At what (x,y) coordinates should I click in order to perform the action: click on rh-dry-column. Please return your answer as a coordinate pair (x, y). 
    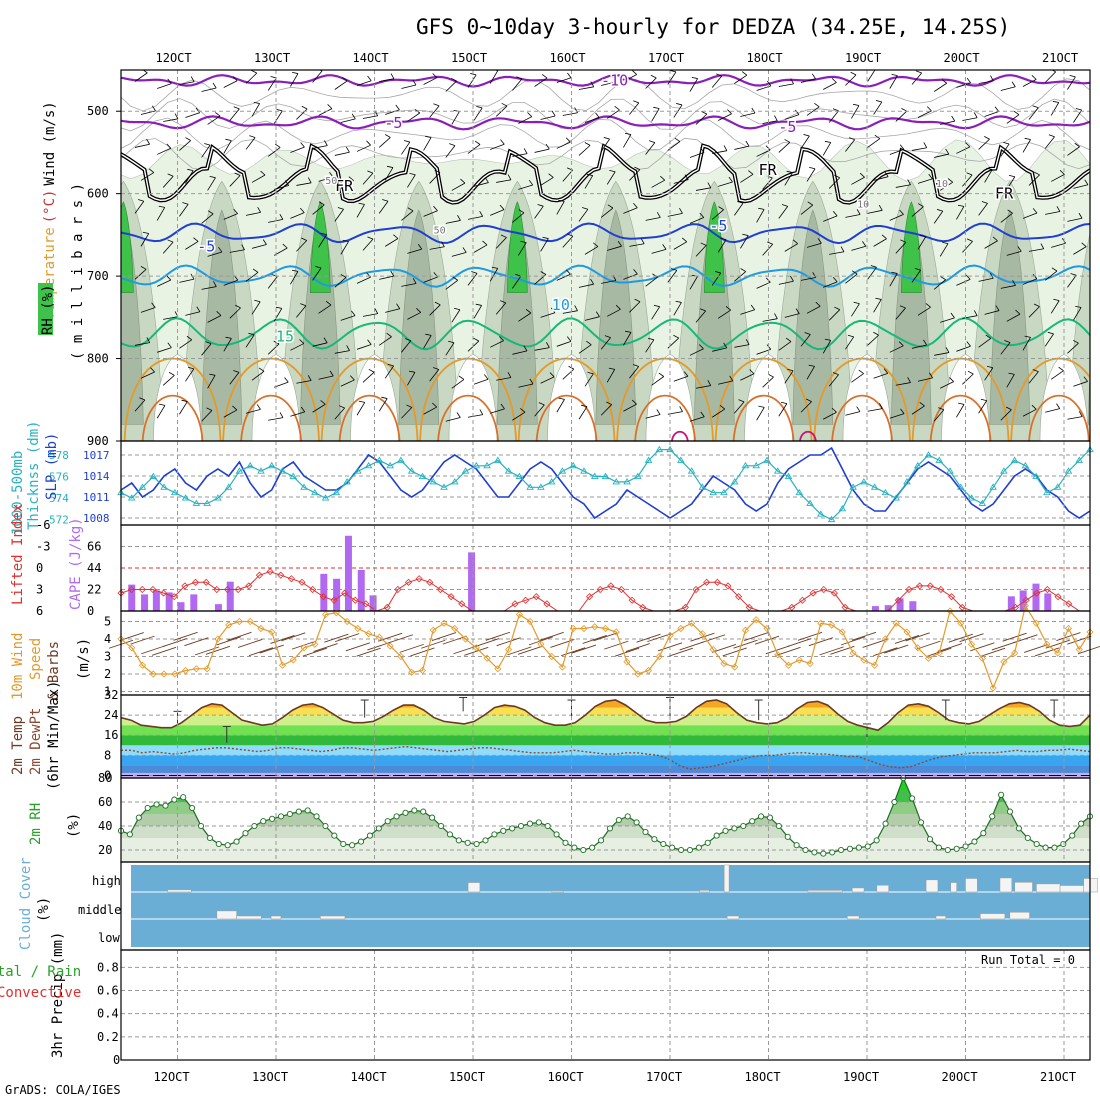
    Looking at the image, I should click on (571, 397).